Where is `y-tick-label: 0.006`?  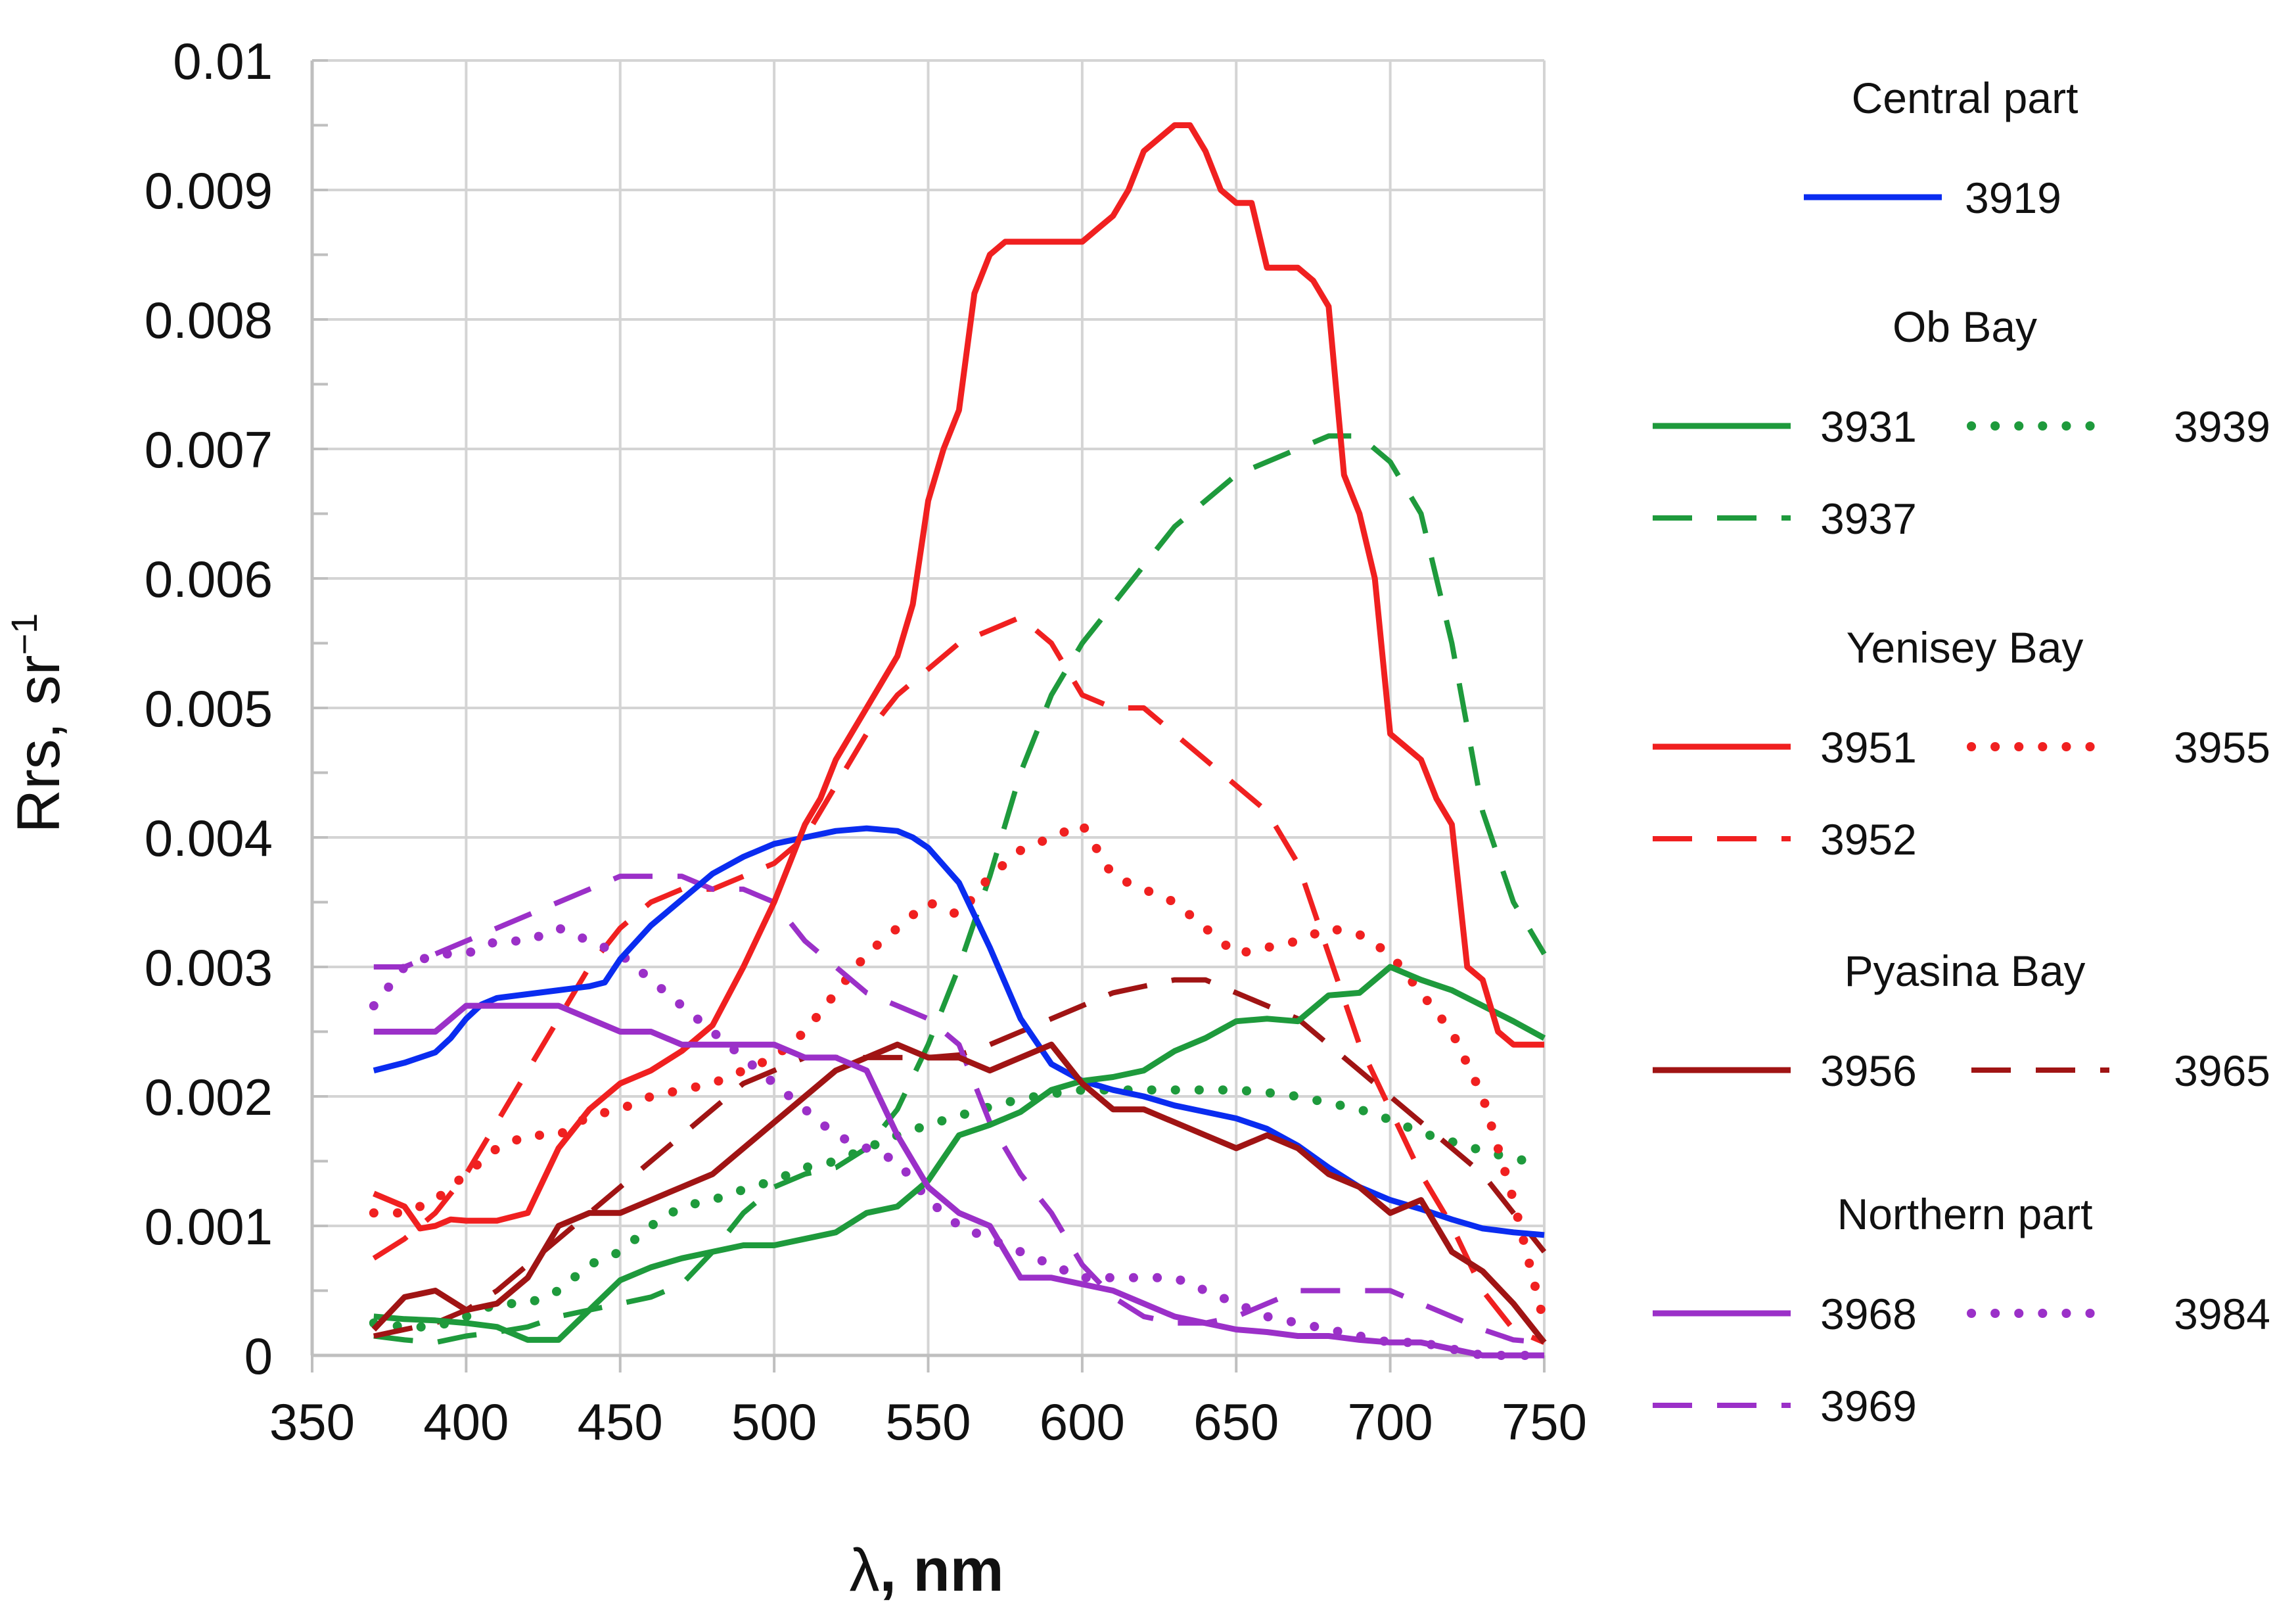 y-tick-label: 0.006 is located at coordinates (209, 579).